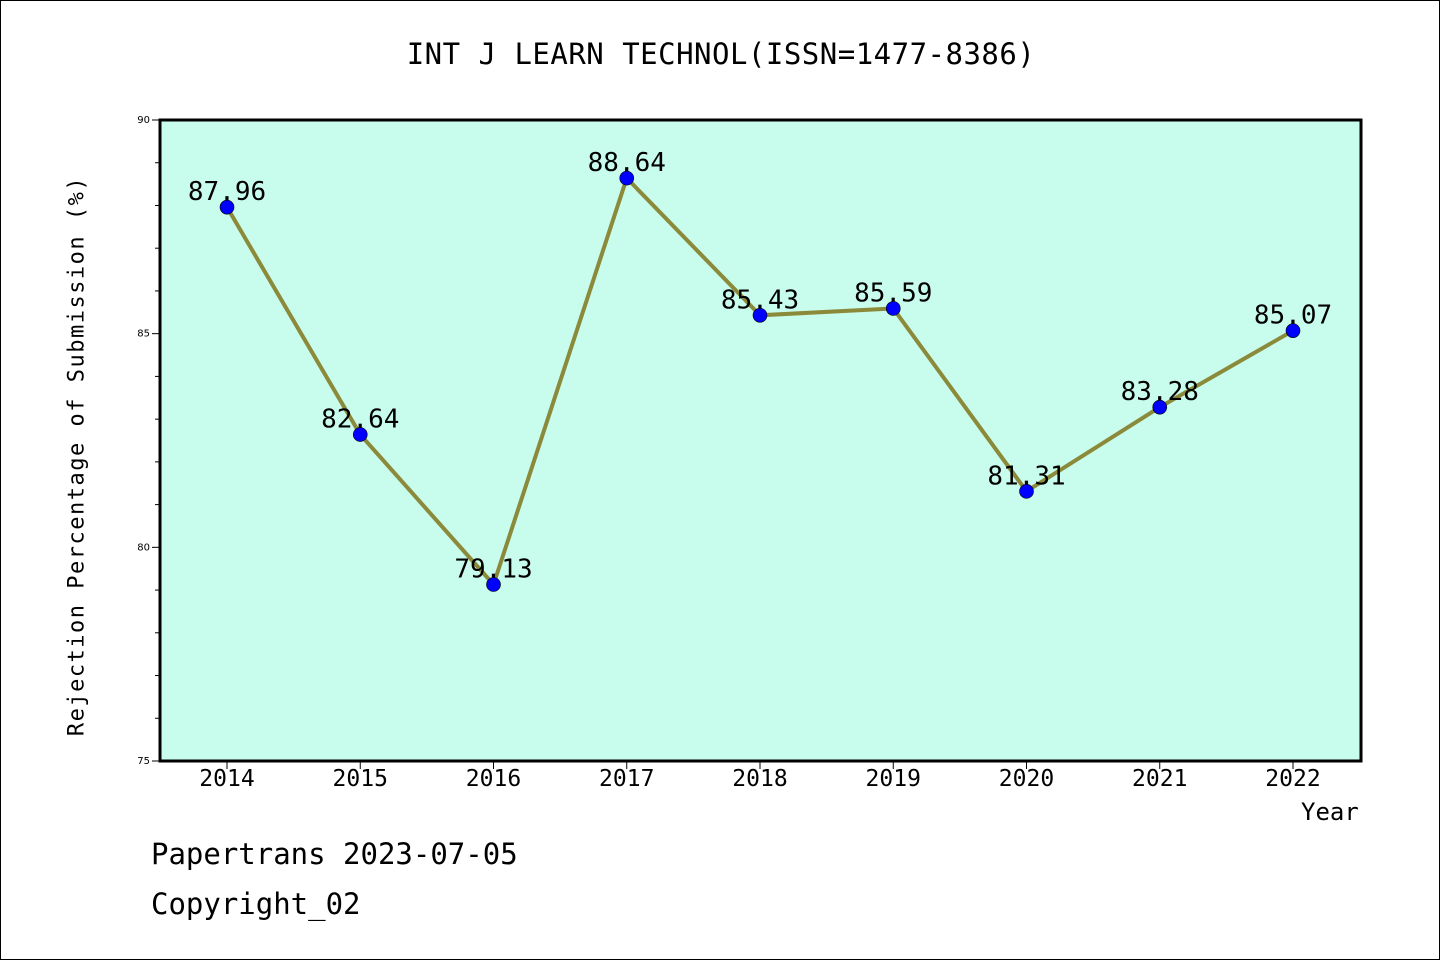  I want to click on x-tick-label: 2017, so click(626, 779).